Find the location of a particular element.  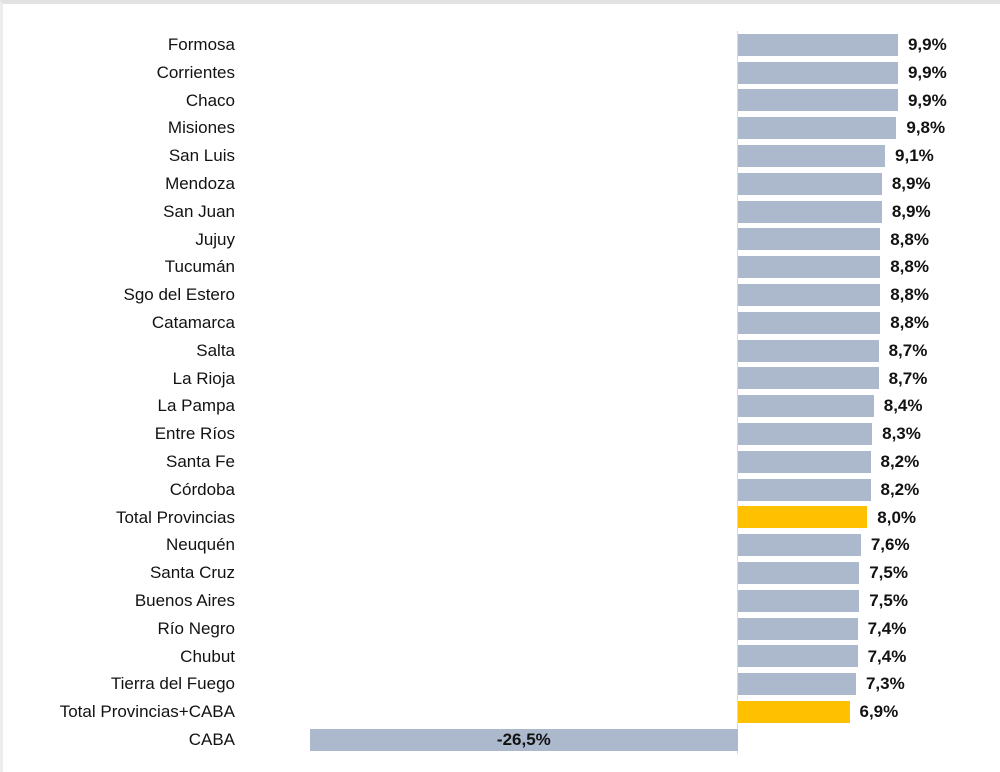

category-label: CABA is located at coordinates (211, 739).